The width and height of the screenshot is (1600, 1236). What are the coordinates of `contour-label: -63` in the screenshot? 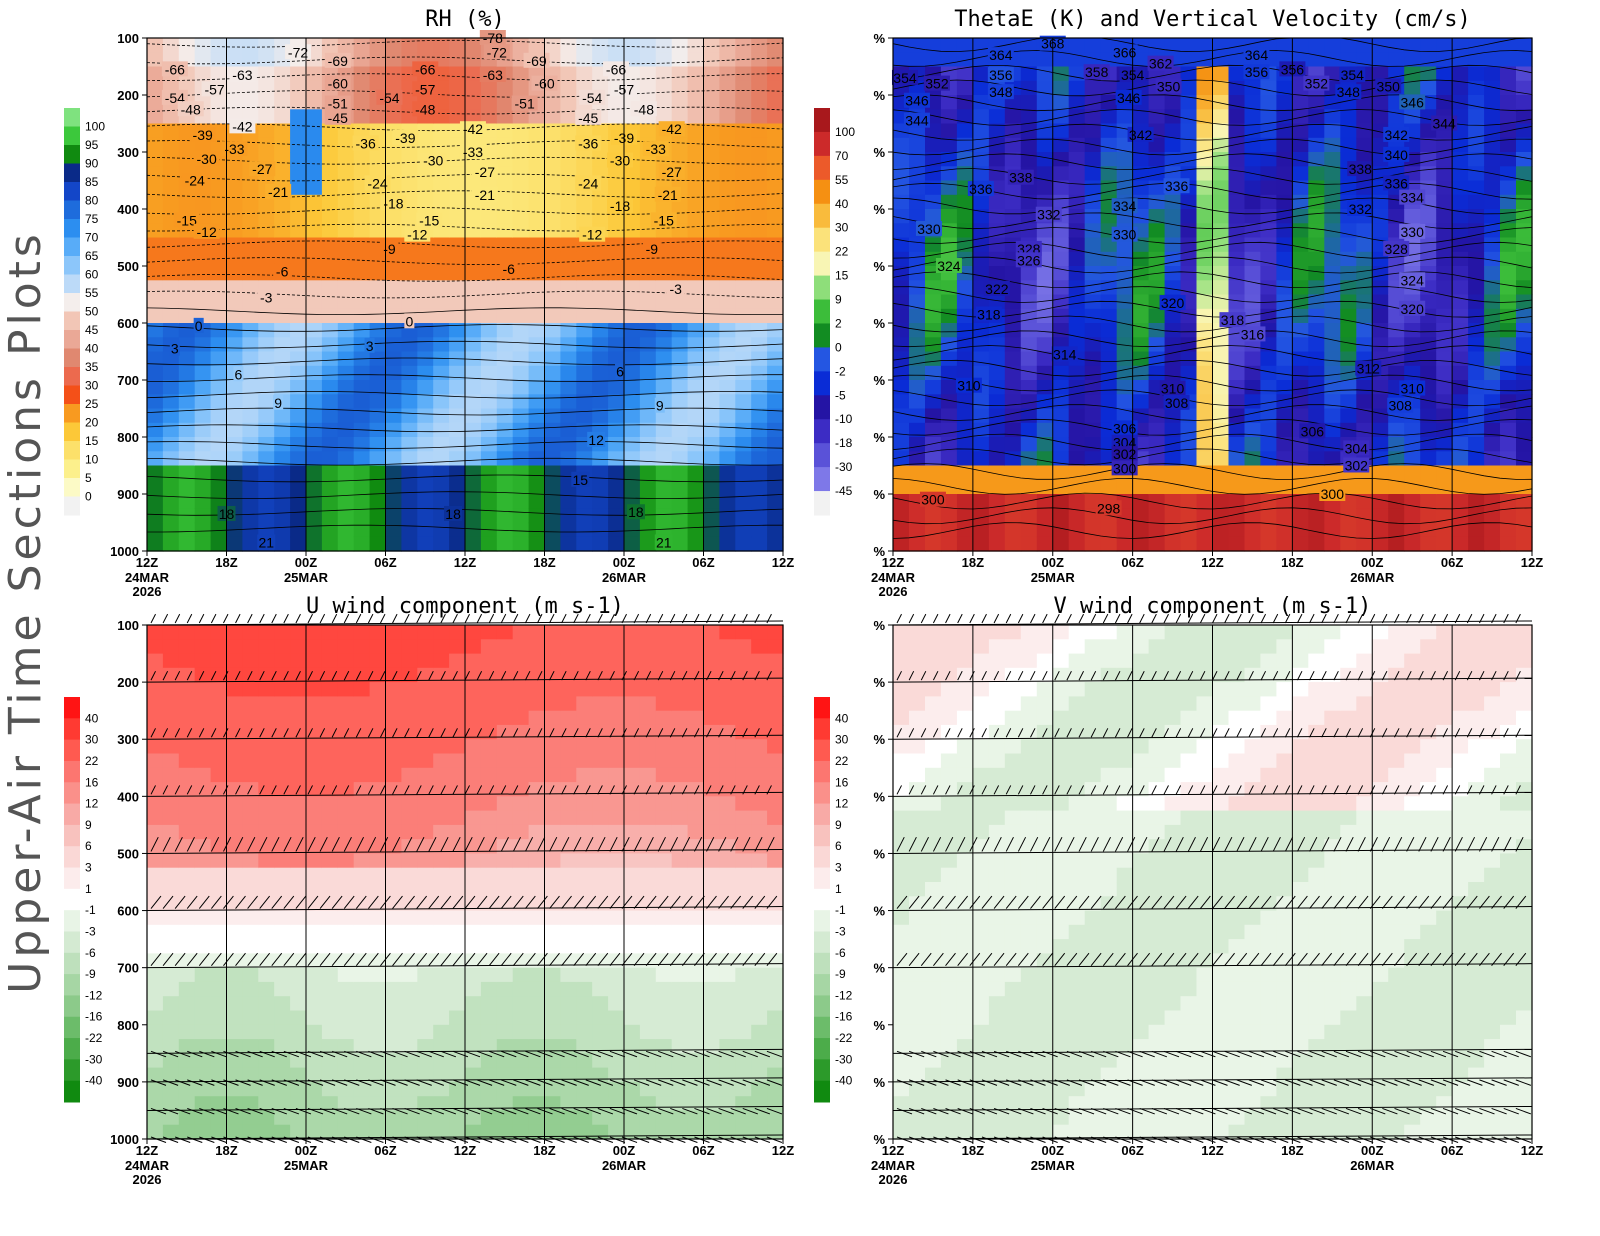 It's located at (493, 75).